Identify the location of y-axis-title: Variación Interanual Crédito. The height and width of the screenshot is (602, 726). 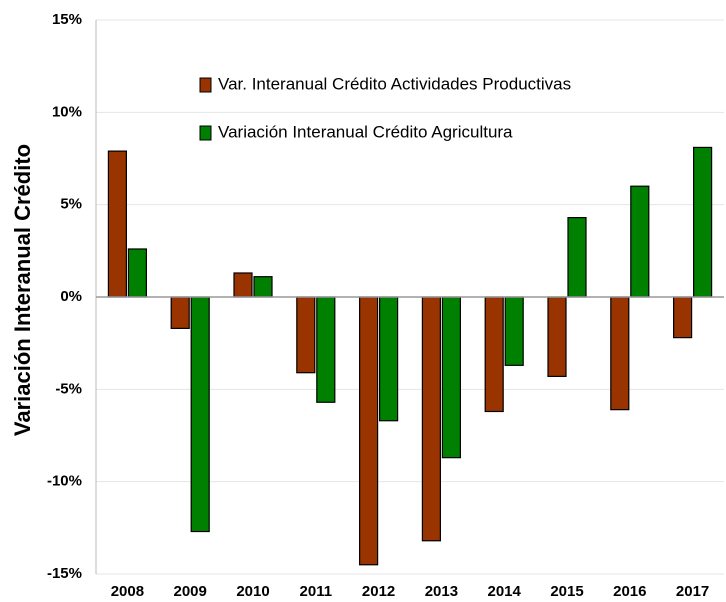
(22, 290).